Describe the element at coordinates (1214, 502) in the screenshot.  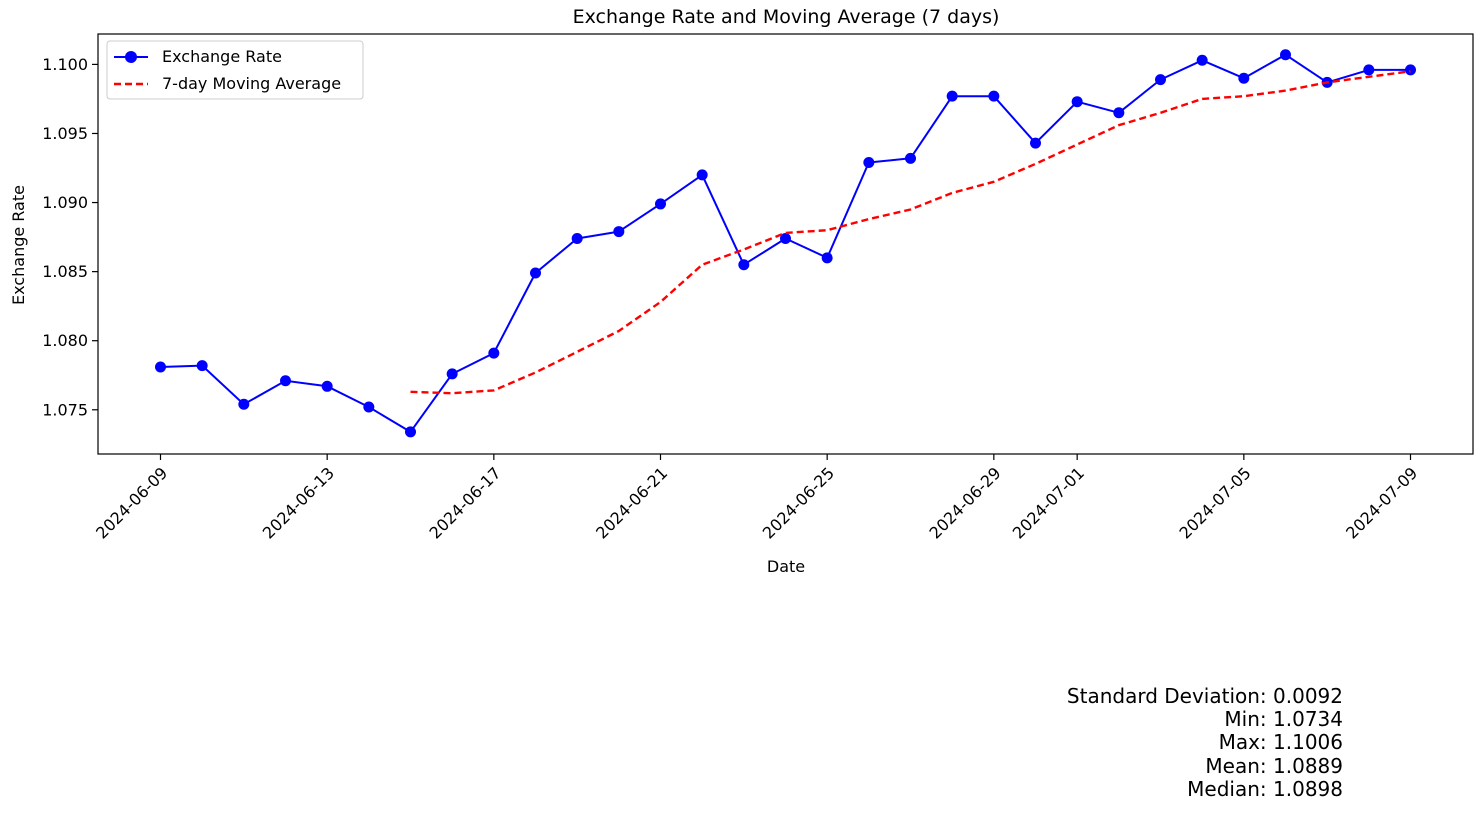
I see `x-tick-label: 2024-07-05` at that location.